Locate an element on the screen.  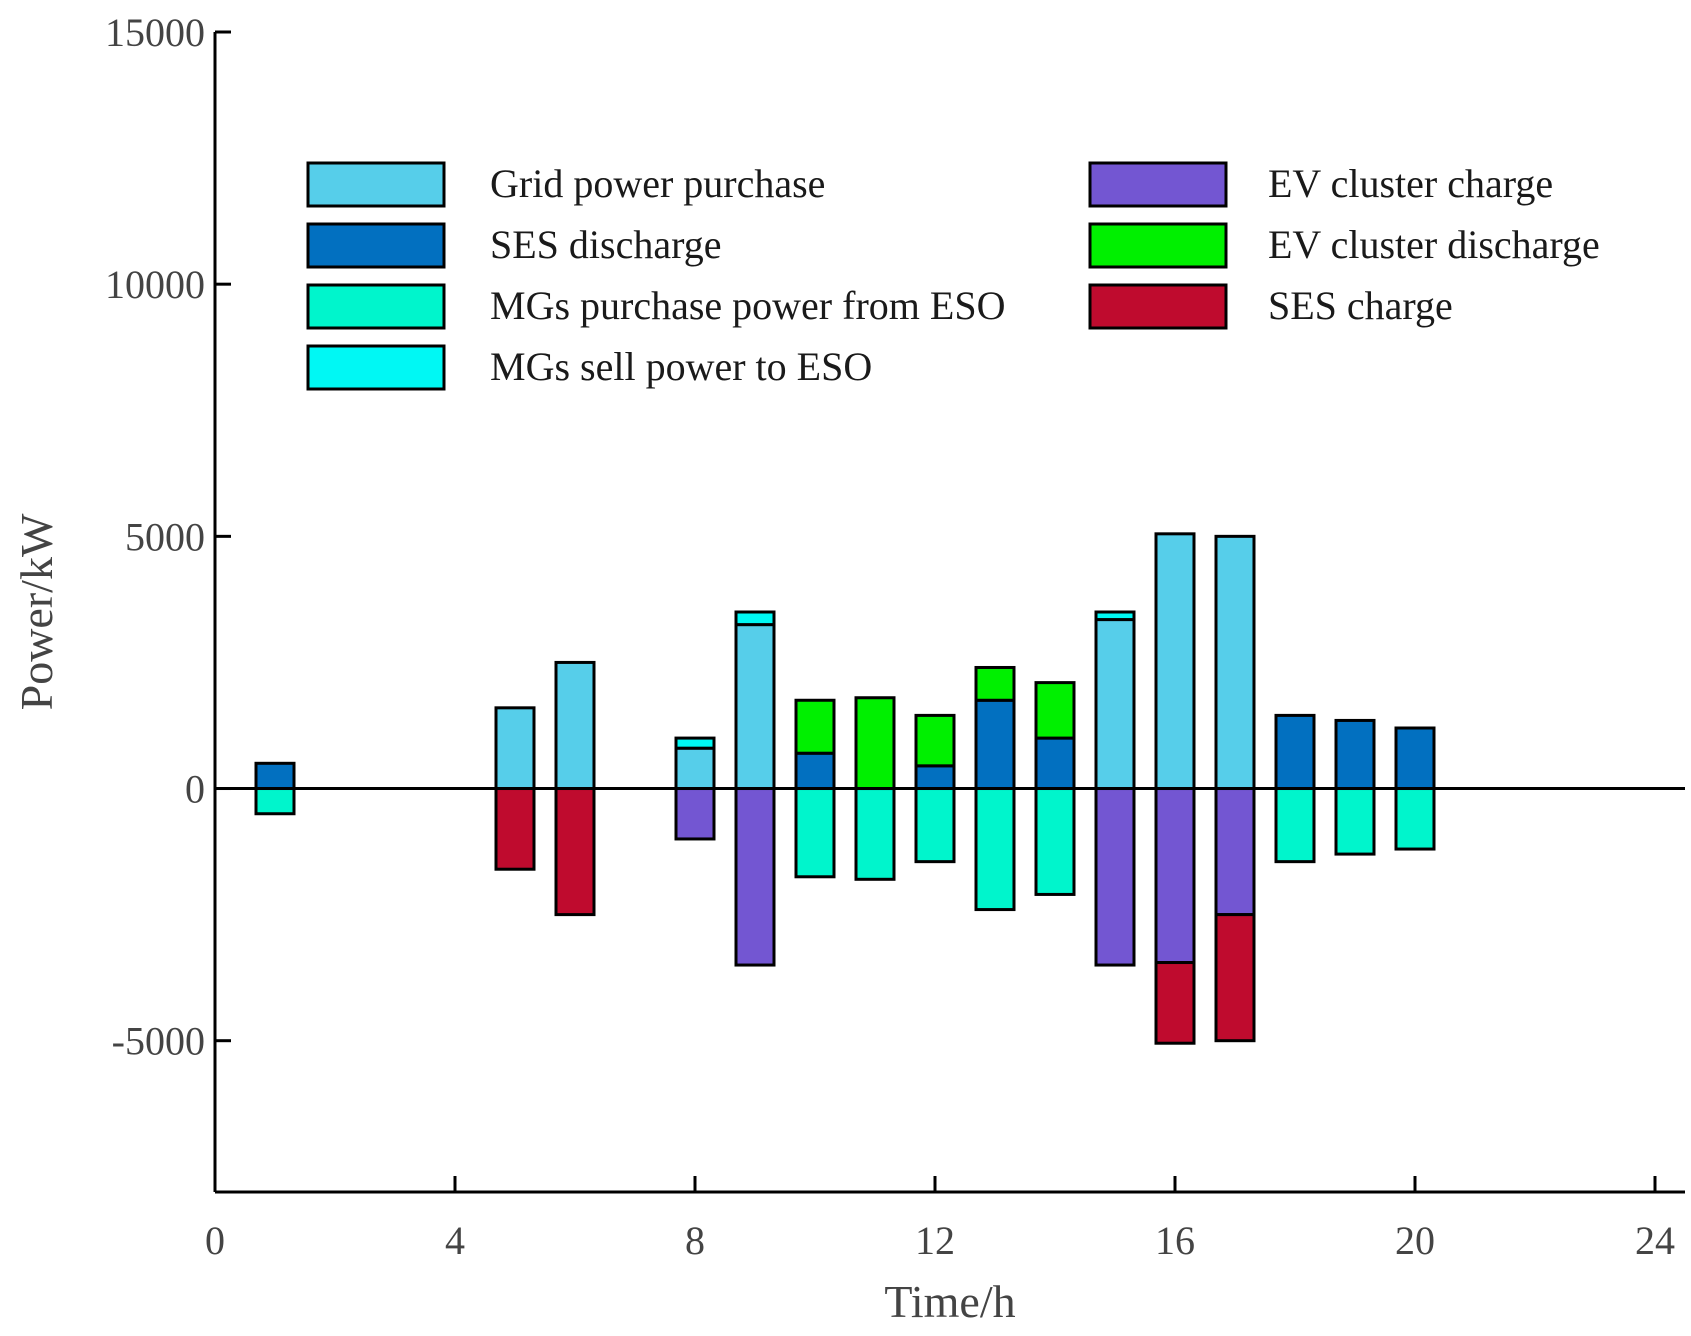
y-tick-label: 0 is located at coordinates (195, 789).